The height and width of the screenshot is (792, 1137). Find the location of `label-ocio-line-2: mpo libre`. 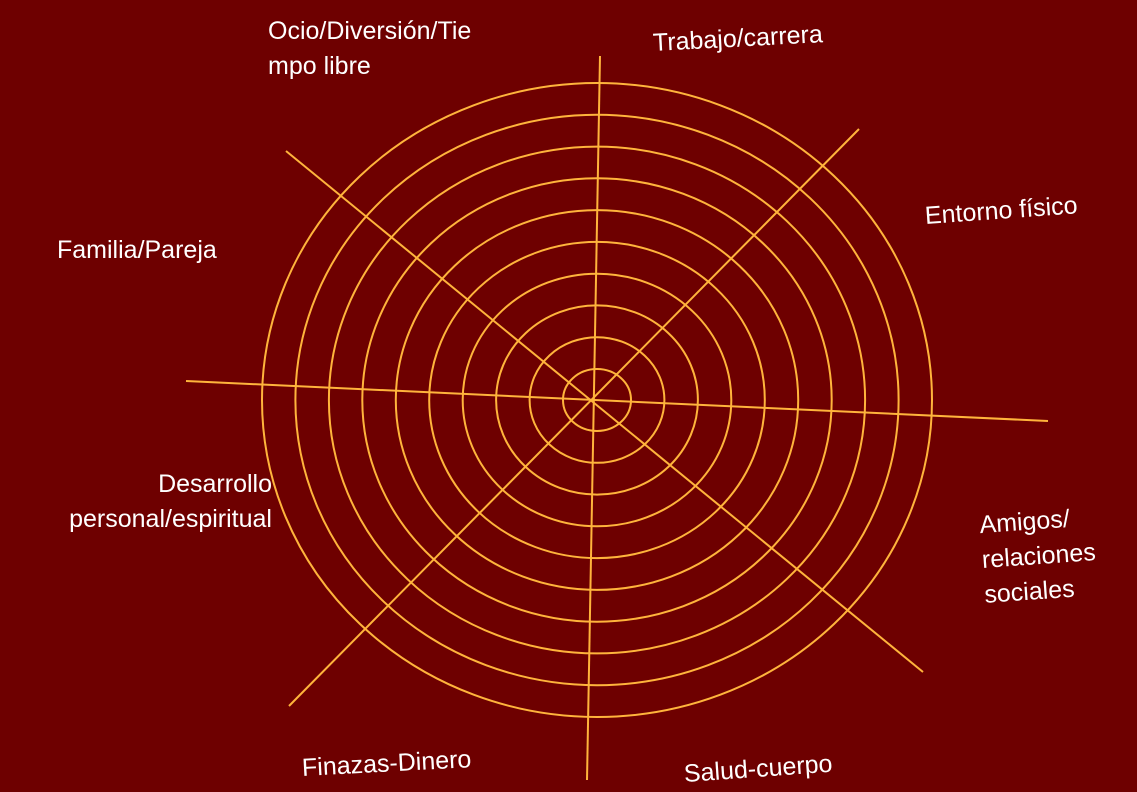

label-ocio-line-2: mpo libre is located at coordinates (319, 66).